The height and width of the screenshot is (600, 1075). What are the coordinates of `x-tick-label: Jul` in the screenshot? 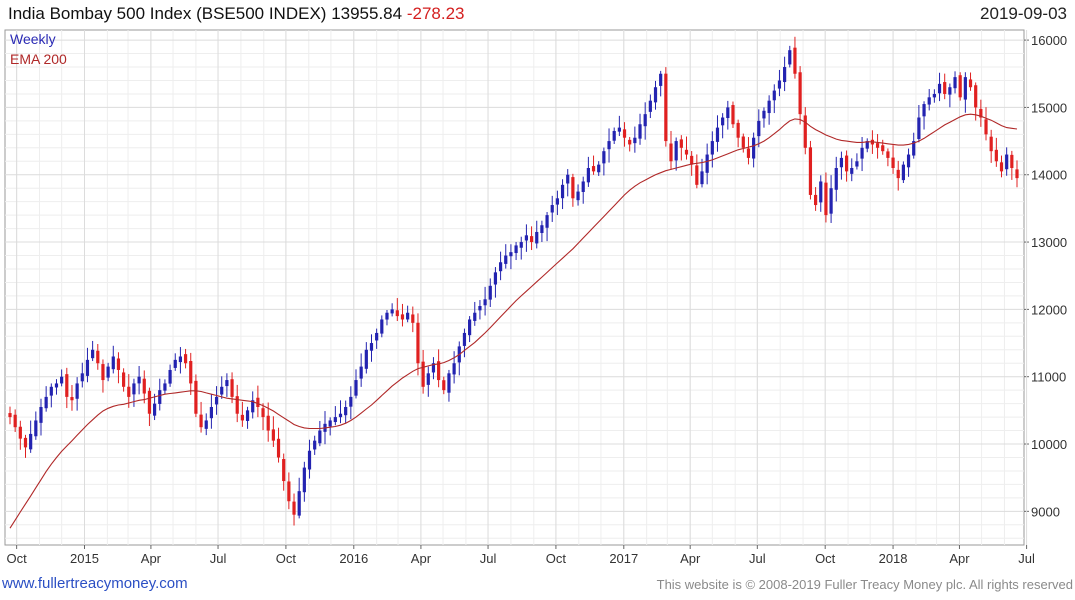 It's located at (757, 558).